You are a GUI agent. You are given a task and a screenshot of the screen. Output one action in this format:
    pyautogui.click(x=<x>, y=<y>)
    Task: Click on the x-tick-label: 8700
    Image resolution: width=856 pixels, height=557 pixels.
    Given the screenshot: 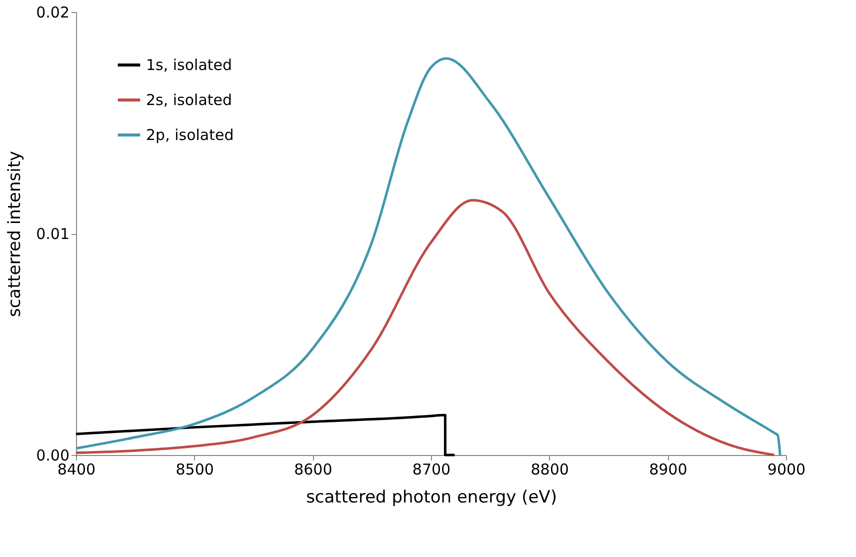 What is the action you would take?
    pyautogui.click(x=431, y=469)
    